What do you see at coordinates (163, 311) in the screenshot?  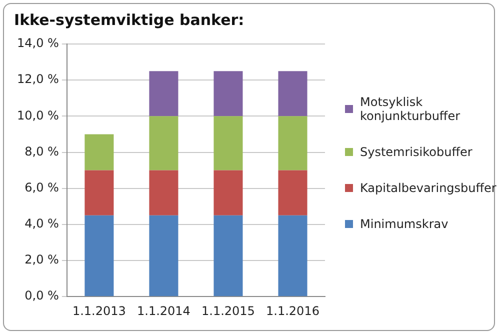 I see `x-tick-label: 1.1.2014` at bounding box center [163, 311].